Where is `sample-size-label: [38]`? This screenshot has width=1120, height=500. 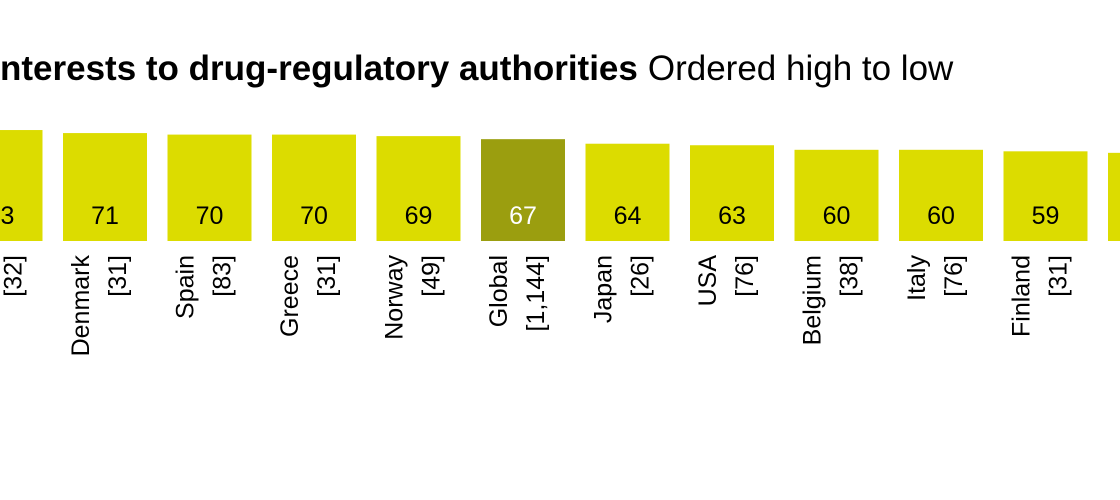
sample-size-label: [38] is located at coordinates (850, 276).